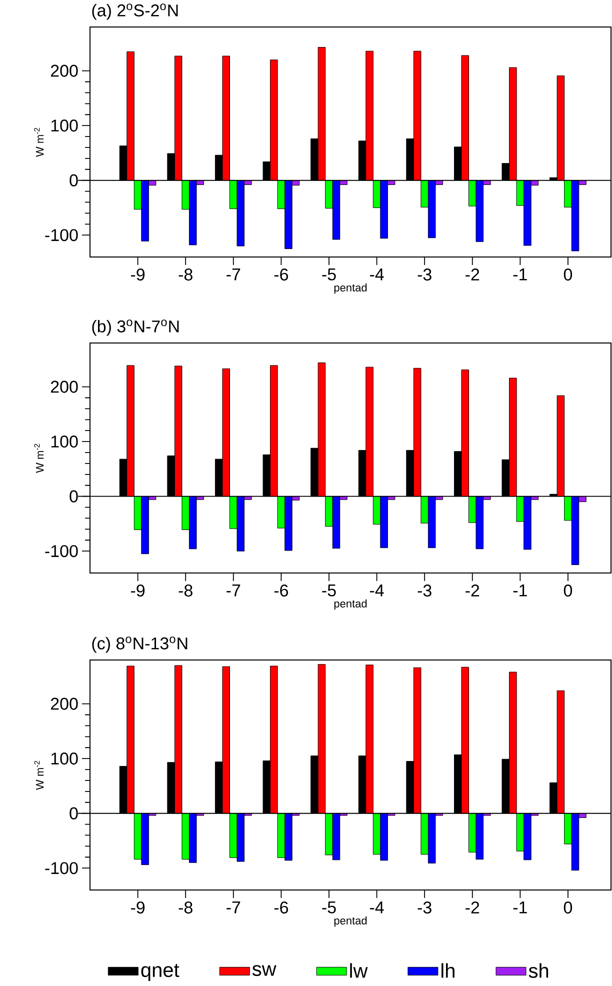 Image resolution: width=612 pixels, height=986 pixels. I want to click on chart-title: (b) 3$^{o}$N-7$^{o}$N, so click(135, 328).